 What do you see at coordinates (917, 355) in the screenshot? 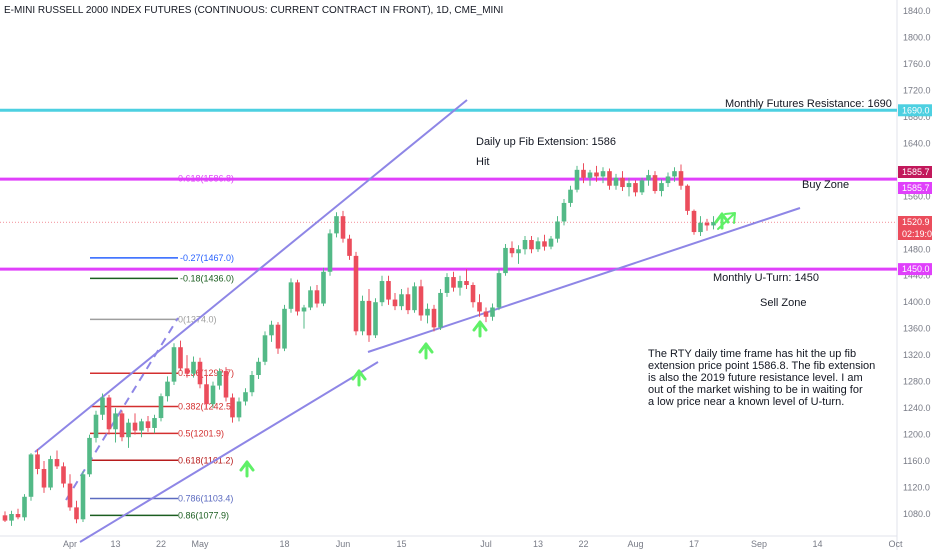
I see `price-tick-label: 1320.0` at bounding box center [917, 355].